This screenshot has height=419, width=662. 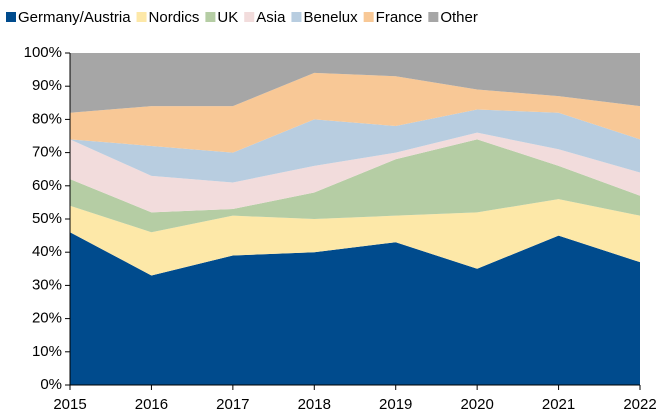 What do you see at coordinates (47, 118) in the screenshot?
I see `y-tick-label: 80%` at bounding box center [47, 118].